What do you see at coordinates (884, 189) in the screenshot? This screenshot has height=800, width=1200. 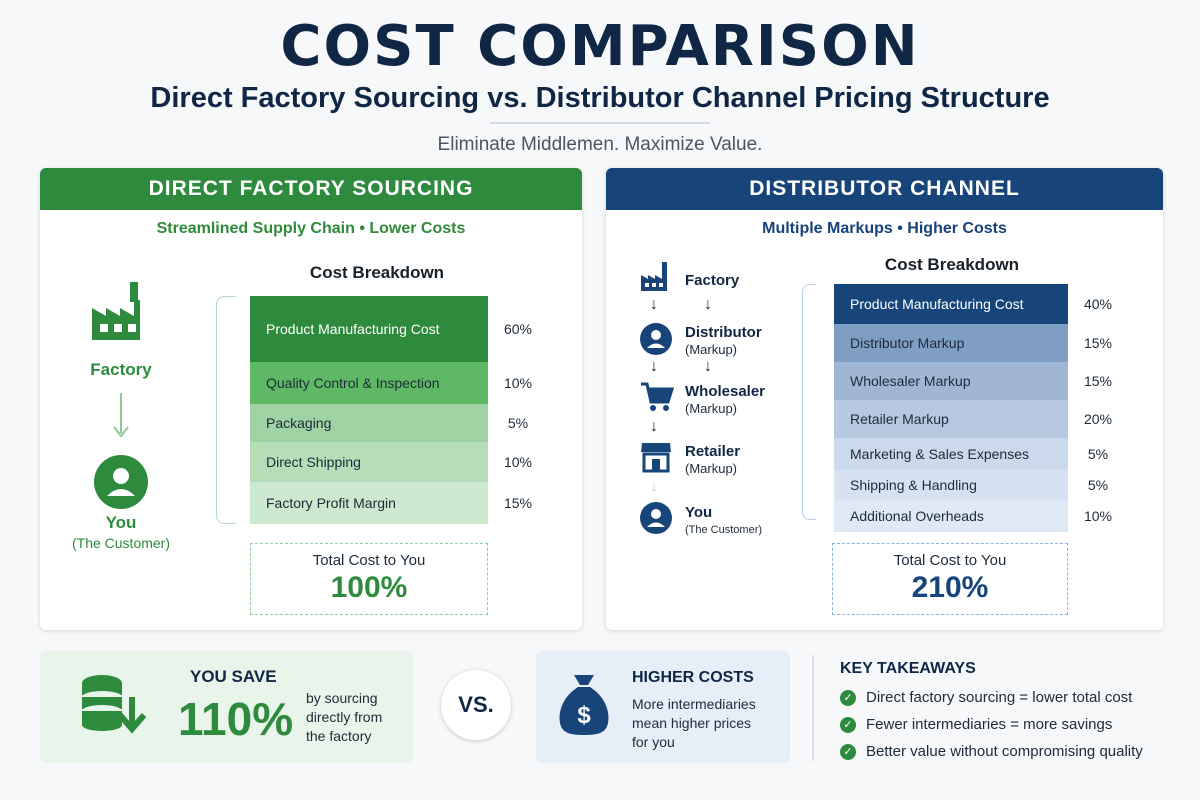 I see `distributor-panel-title: DISTRIBUTOR CHANNEL` at bounding box center [884, 189].